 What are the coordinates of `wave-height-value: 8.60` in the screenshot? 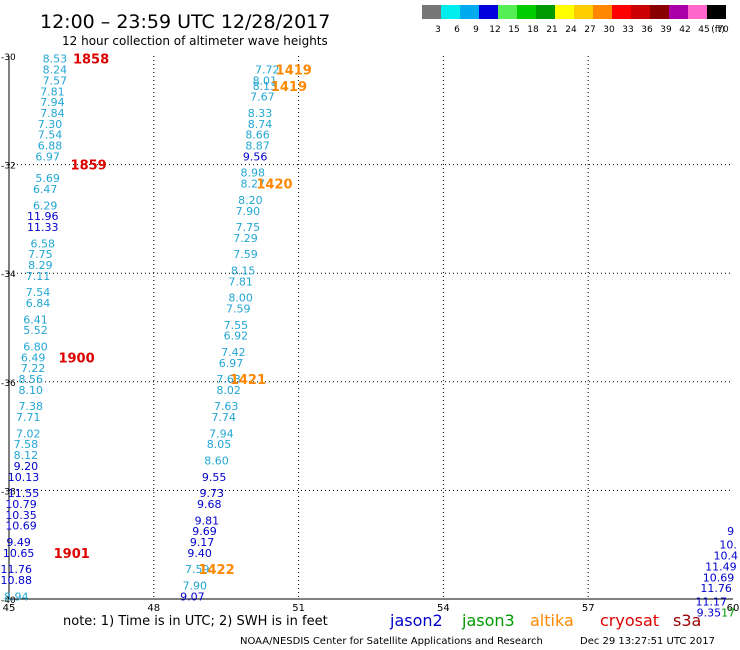 It's located at (216, 461).